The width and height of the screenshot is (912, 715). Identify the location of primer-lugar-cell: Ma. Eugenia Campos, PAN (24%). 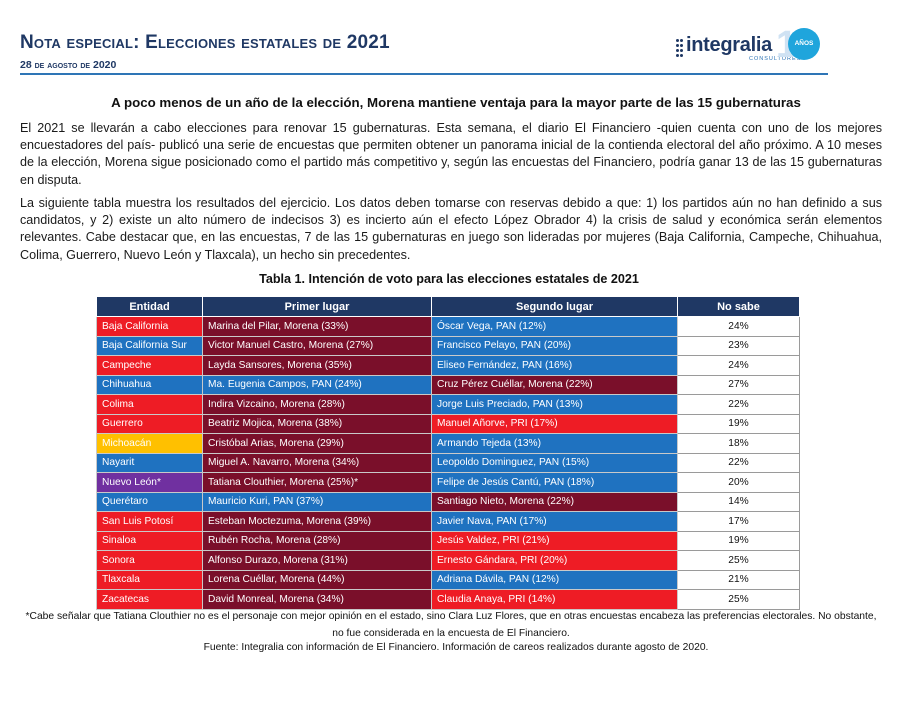
(317, 384).